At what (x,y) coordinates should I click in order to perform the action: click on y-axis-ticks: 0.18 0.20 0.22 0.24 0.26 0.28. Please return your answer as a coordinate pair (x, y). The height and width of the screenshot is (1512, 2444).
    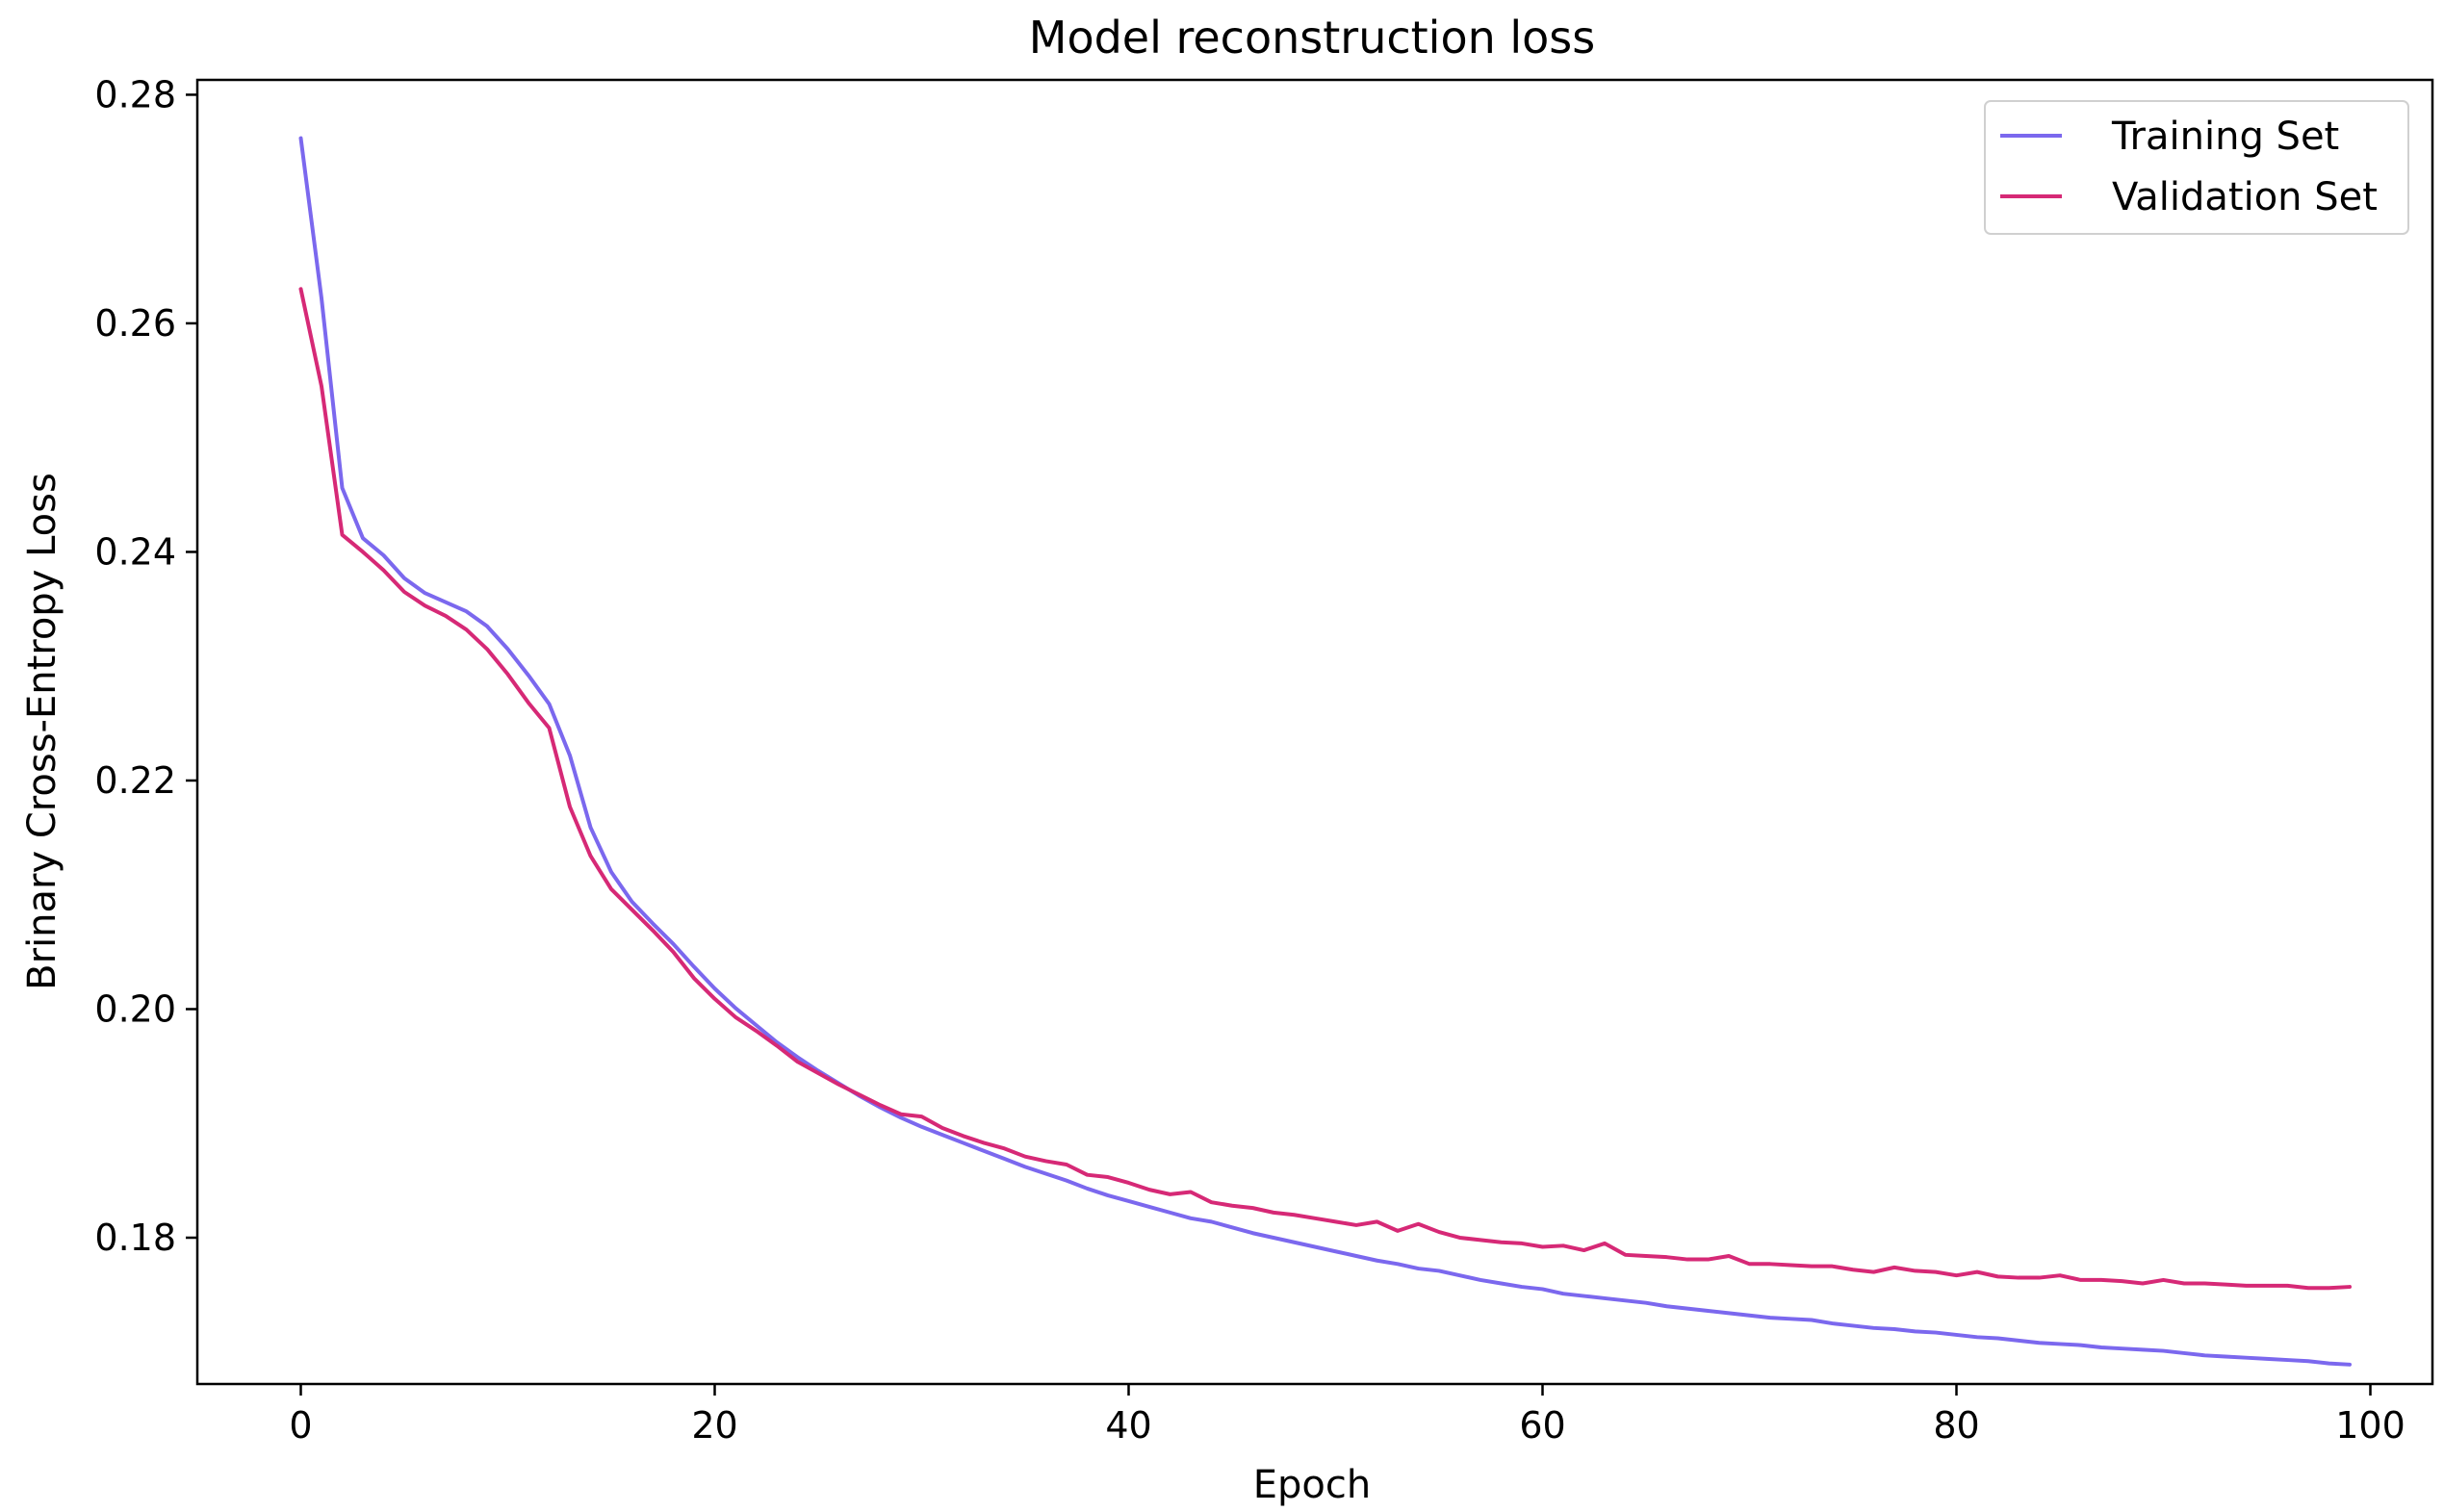
    Looking at the image, I should click on (145, 666).